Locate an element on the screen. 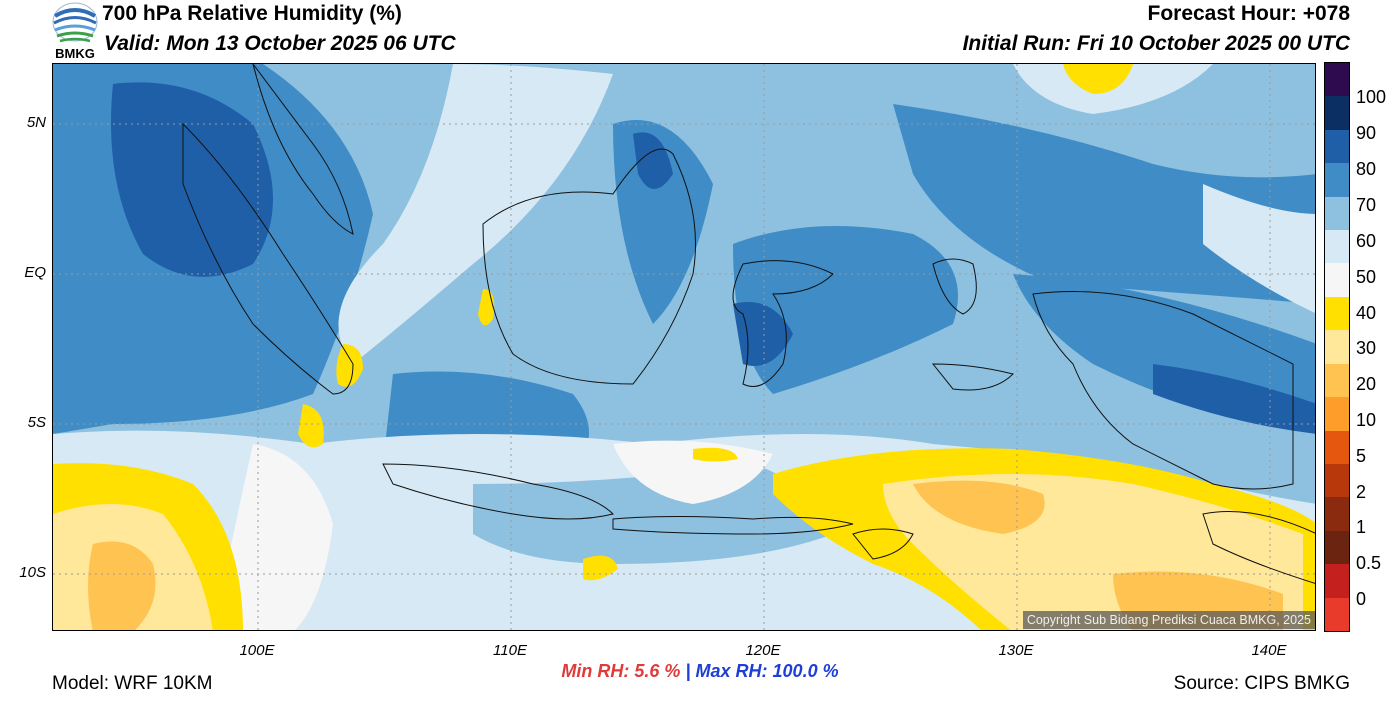  field-40-50-indian-ocean is located at coordinates (273, 537).